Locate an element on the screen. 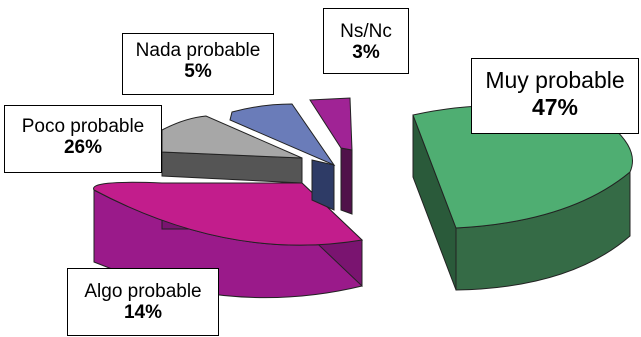  slice-value-algo-probable: 14% is located at coordinates (143, 312).